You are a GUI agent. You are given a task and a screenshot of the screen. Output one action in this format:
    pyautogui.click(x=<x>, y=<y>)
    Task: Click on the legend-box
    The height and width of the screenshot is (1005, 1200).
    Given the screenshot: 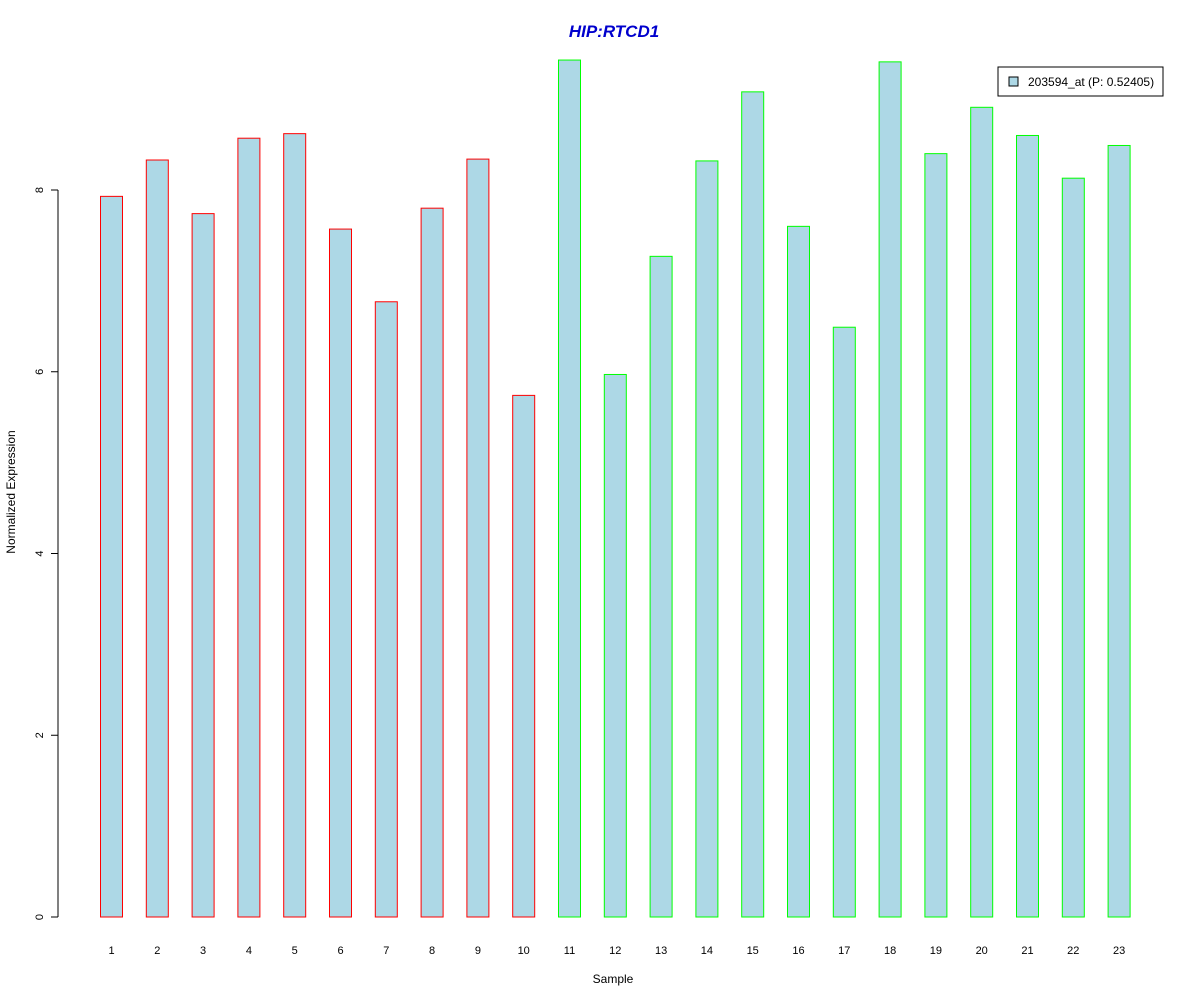 What is the action you would take?
    pyautogui.click(x=1080, y=81)
    